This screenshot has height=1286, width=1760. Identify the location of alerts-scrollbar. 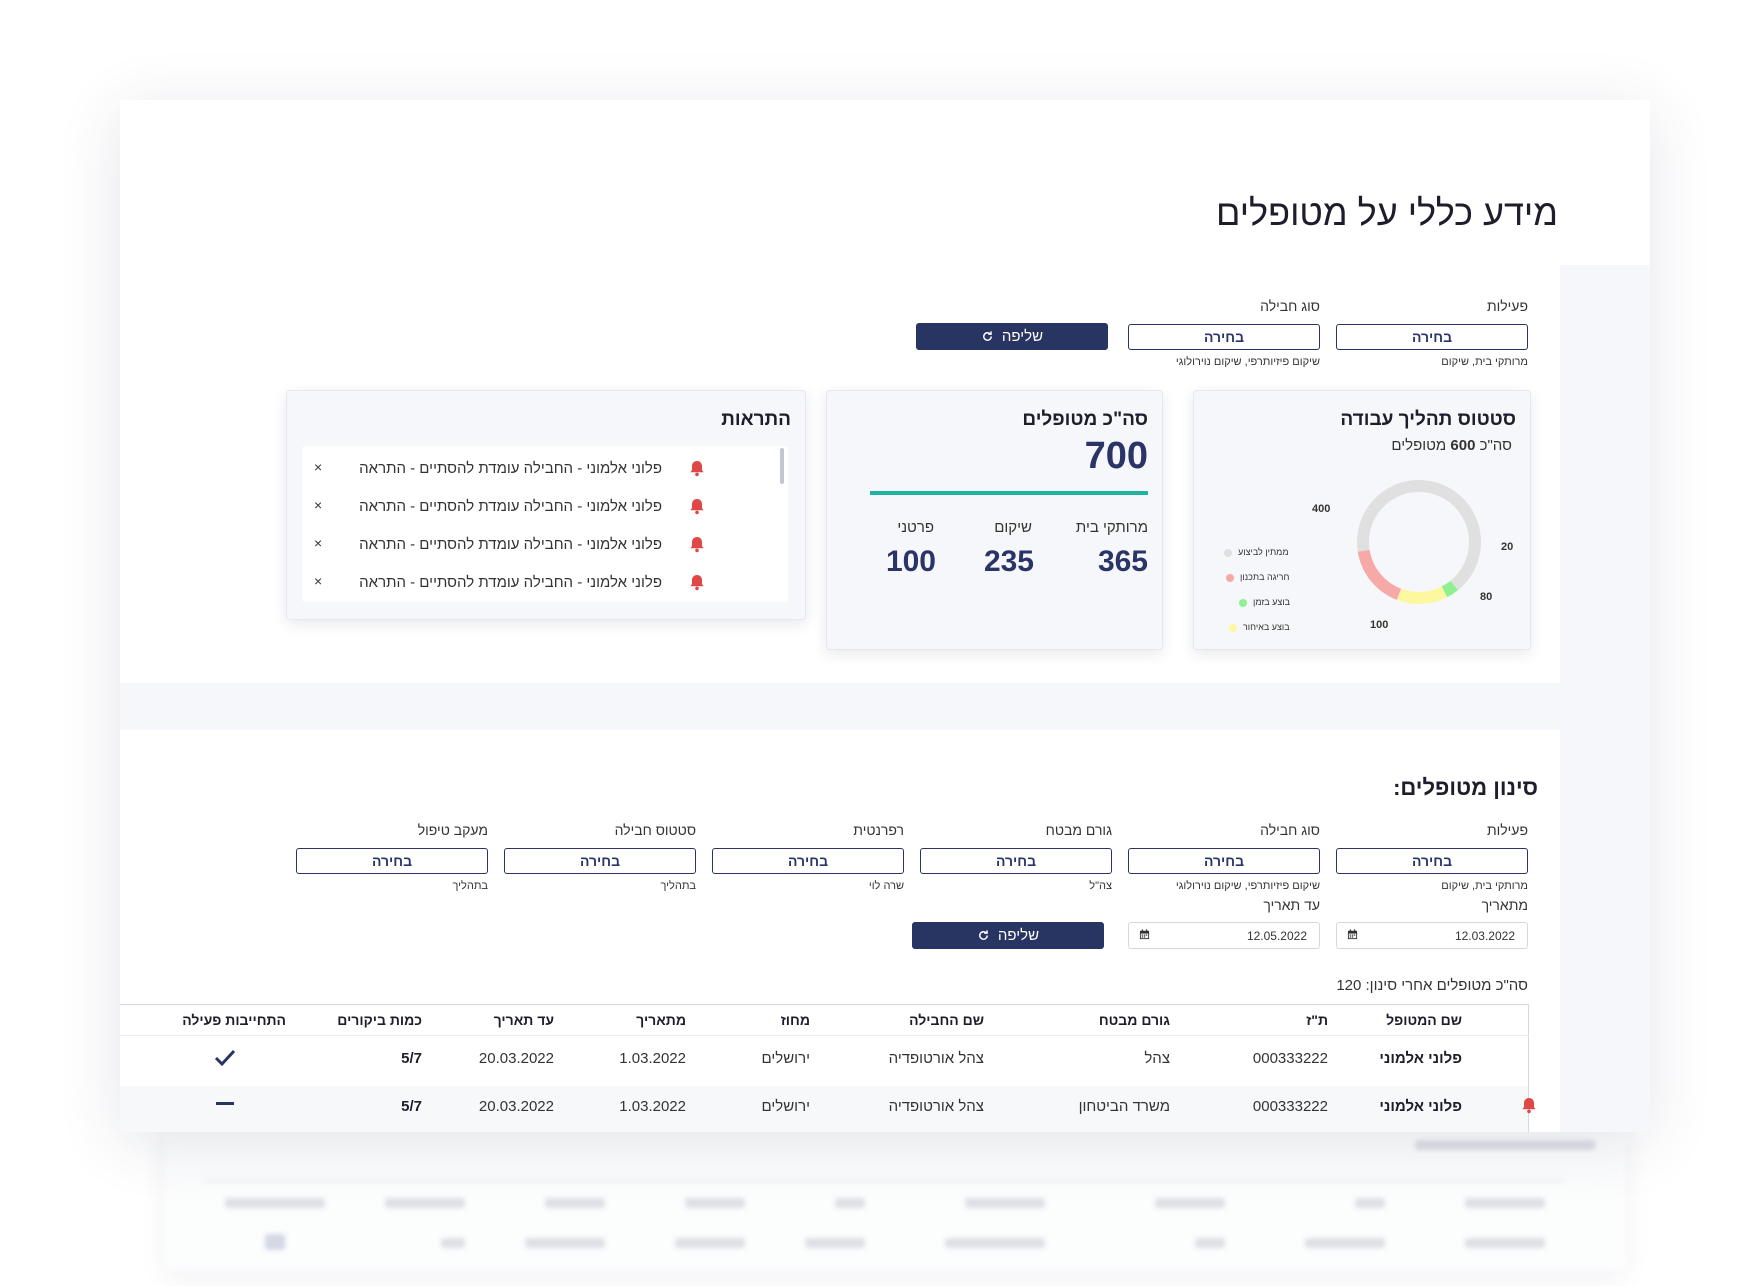
(782, 466).